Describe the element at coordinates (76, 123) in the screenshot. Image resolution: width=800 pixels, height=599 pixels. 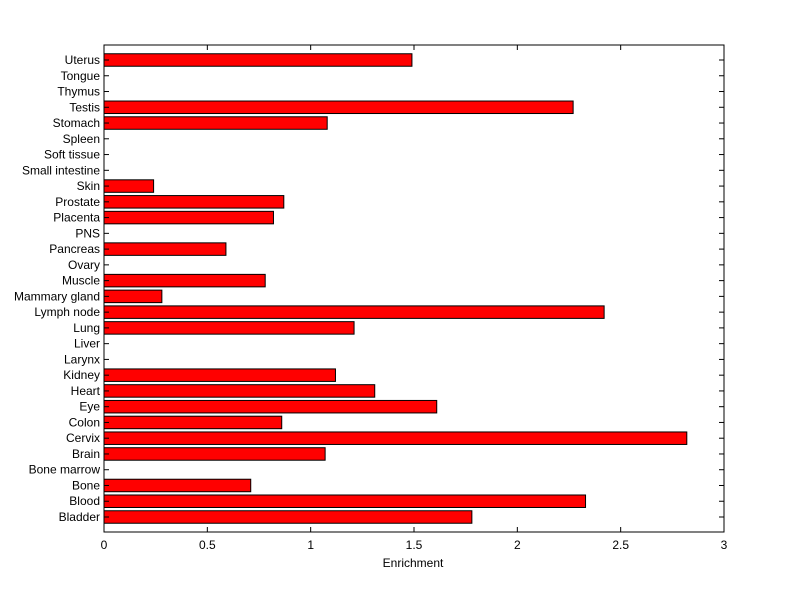
I see `y-tick-label-stomach: Stomach` at that location.